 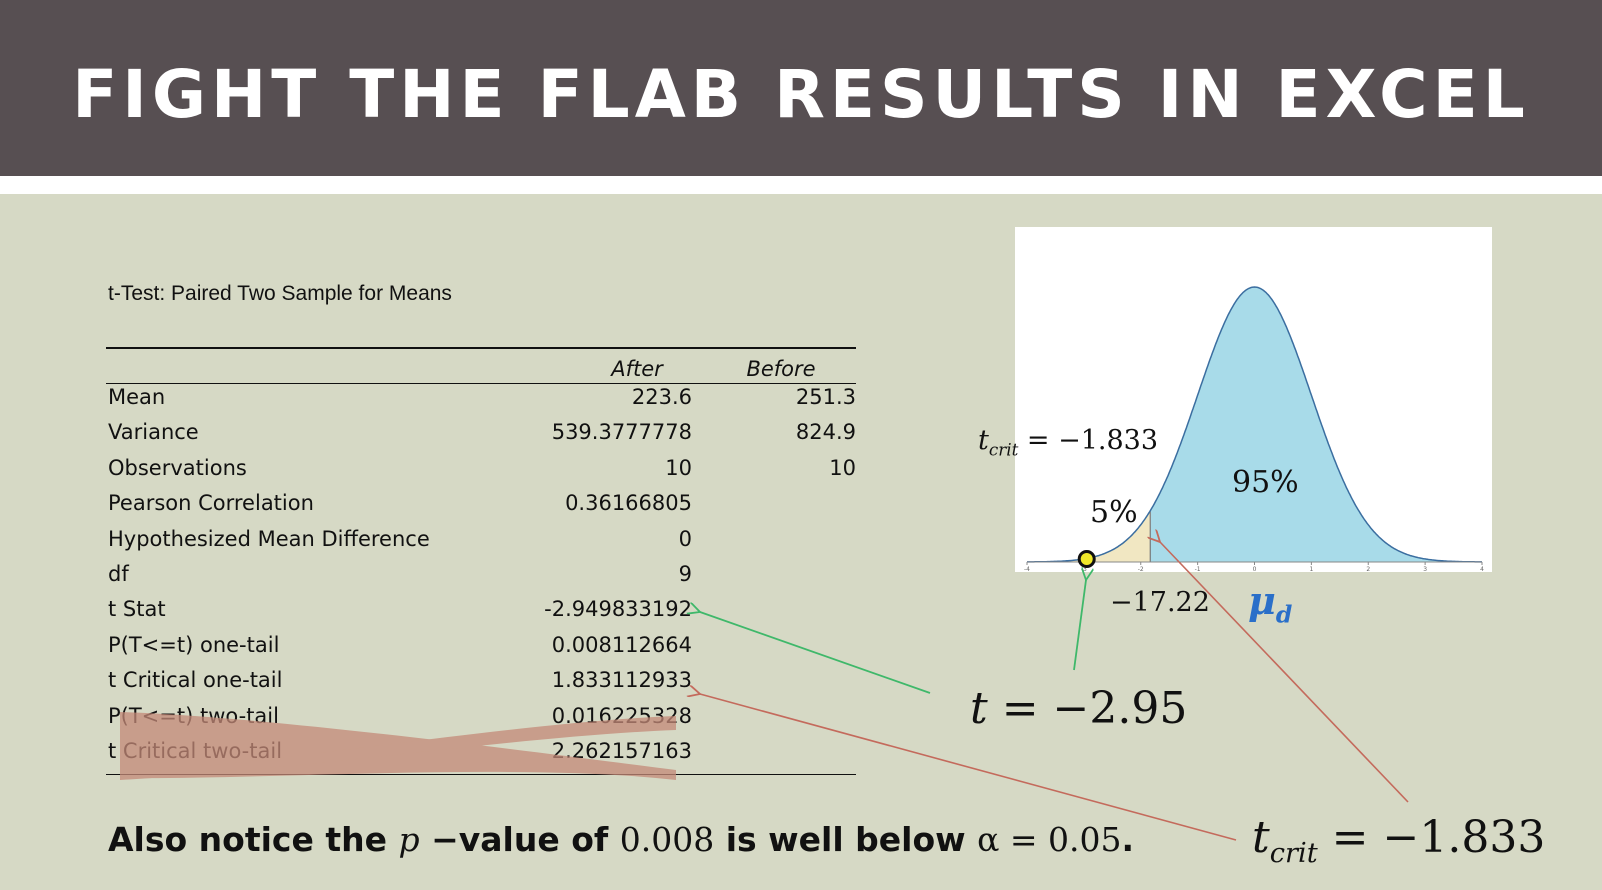 I want to click on density-curve, so click(x=1254, y=424).